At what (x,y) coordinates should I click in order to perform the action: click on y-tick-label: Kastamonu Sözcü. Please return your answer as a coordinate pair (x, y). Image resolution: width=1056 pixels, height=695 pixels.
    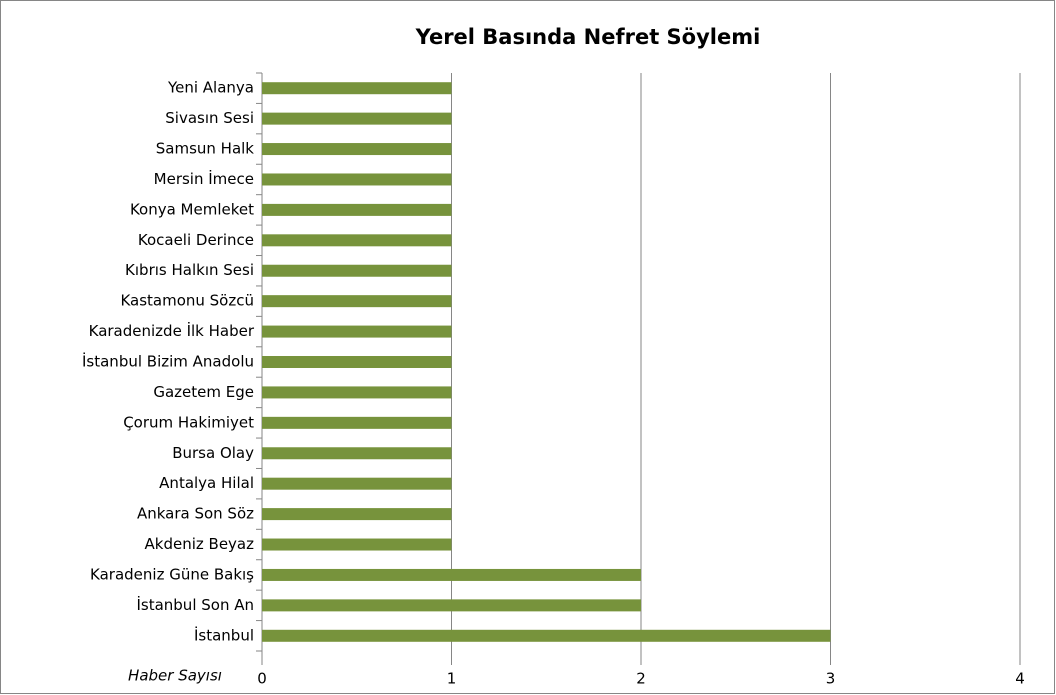
    Looking at the image, I should click on (187, 301).